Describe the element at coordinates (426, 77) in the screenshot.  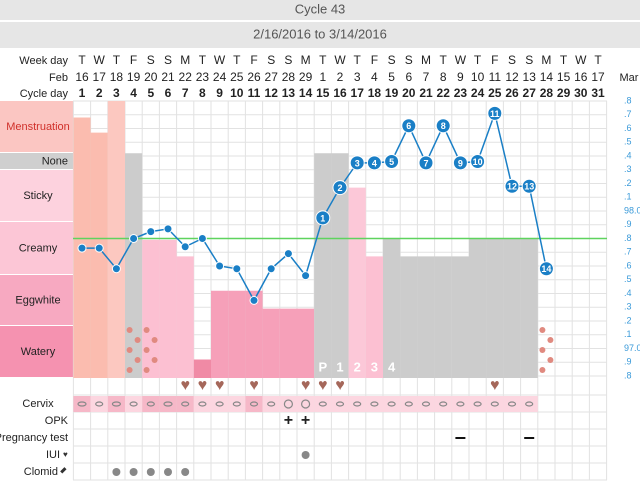
I see `date: 7` at that location.